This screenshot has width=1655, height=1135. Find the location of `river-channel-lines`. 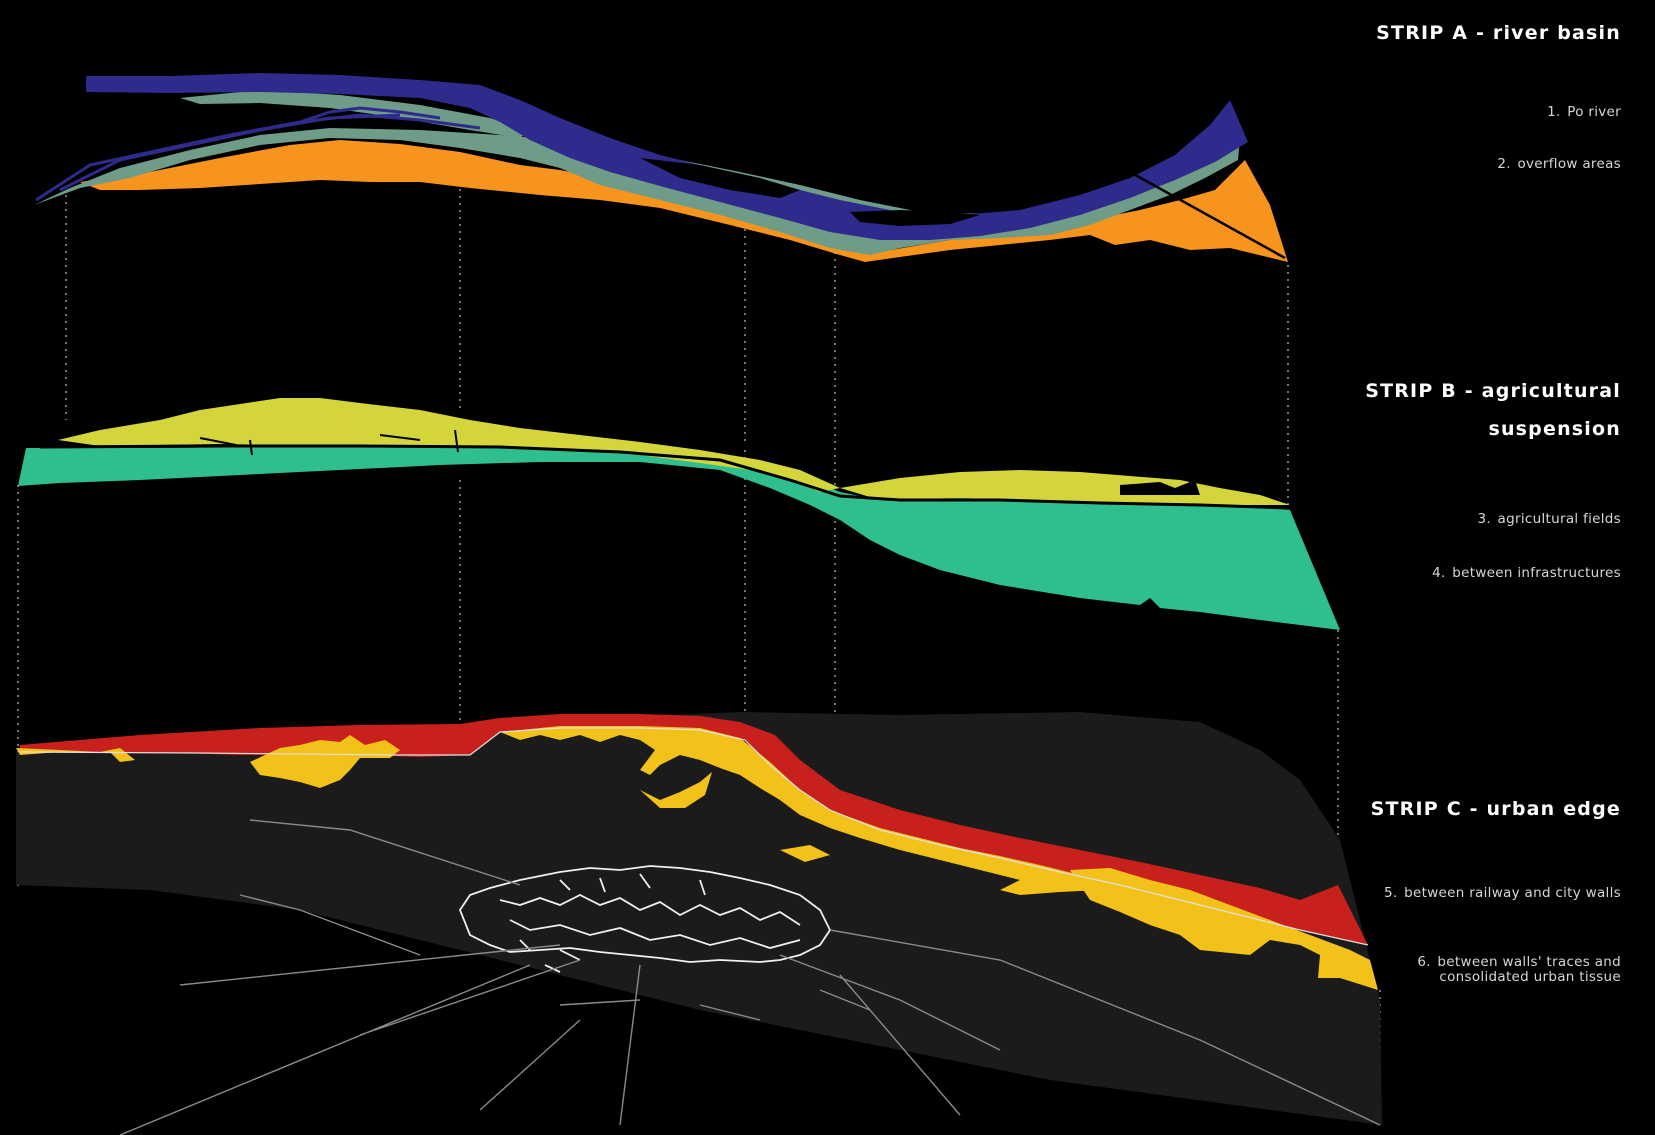

river-channel-lines is located at coordinates (258, 154).